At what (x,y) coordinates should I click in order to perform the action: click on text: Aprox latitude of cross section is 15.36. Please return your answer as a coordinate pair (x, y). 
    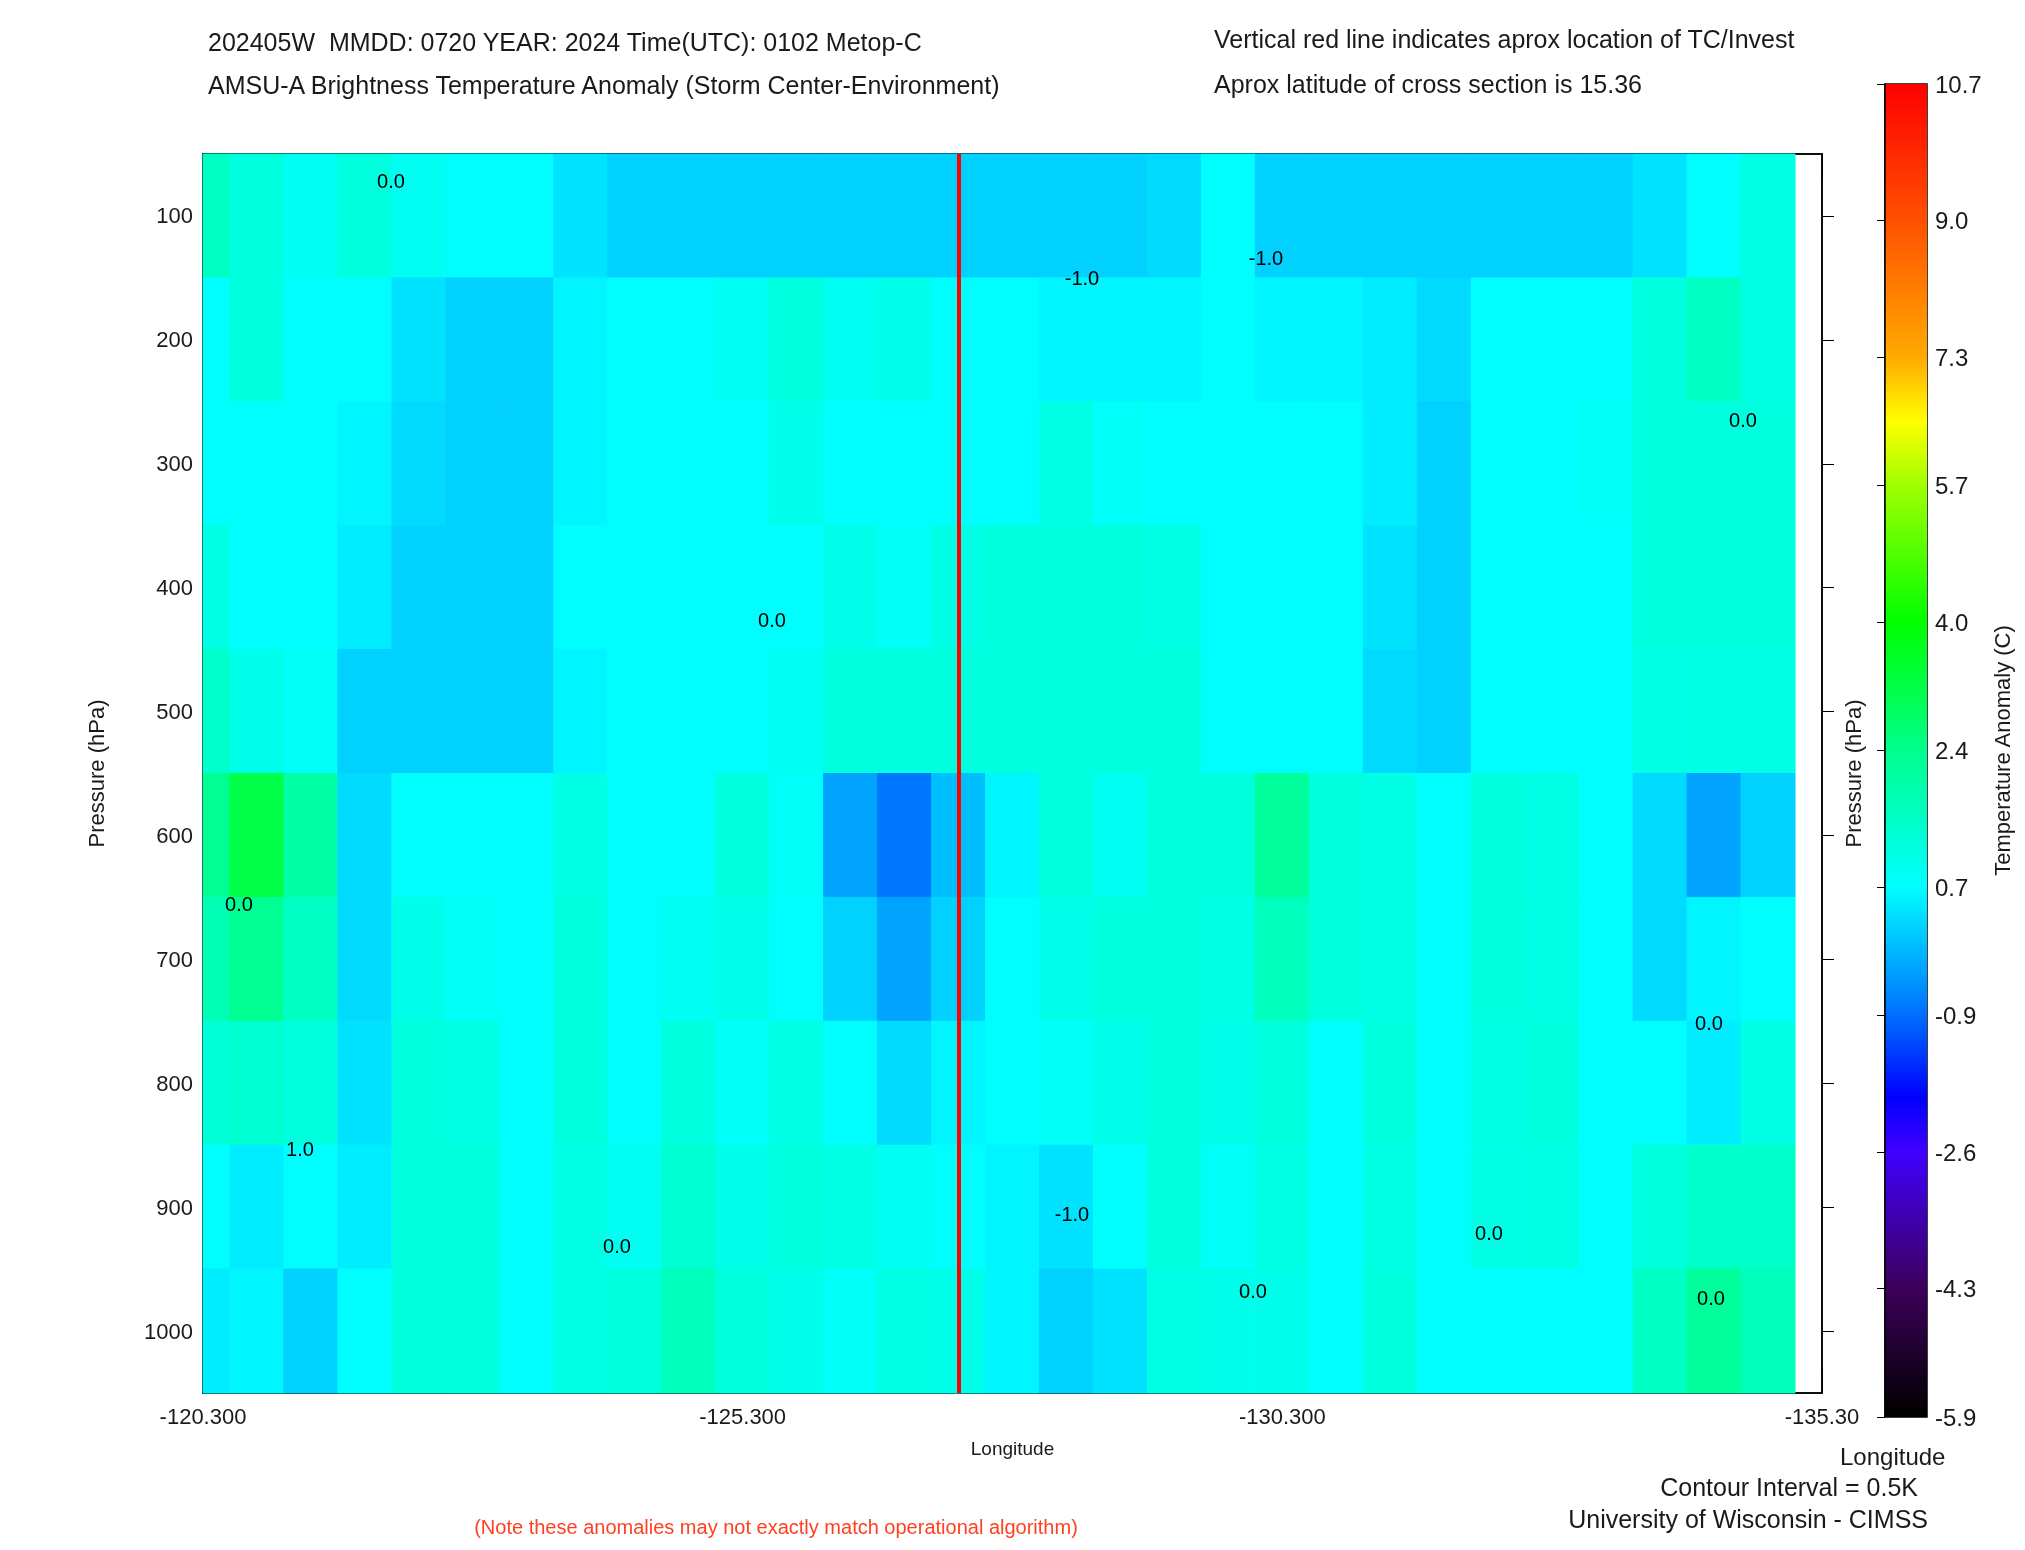
    Looking at the image, I should click on (1428, 84).